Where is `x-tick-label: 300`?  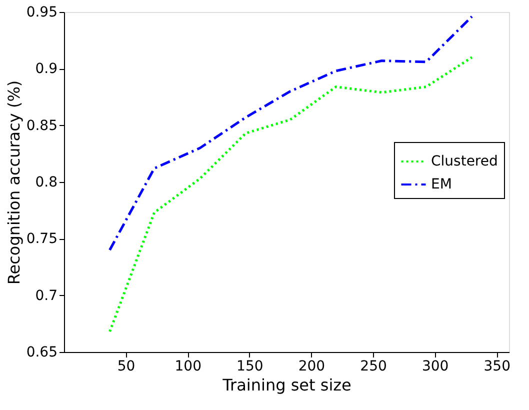 x-tick-label: 300 is located at coordinates (435, 366).